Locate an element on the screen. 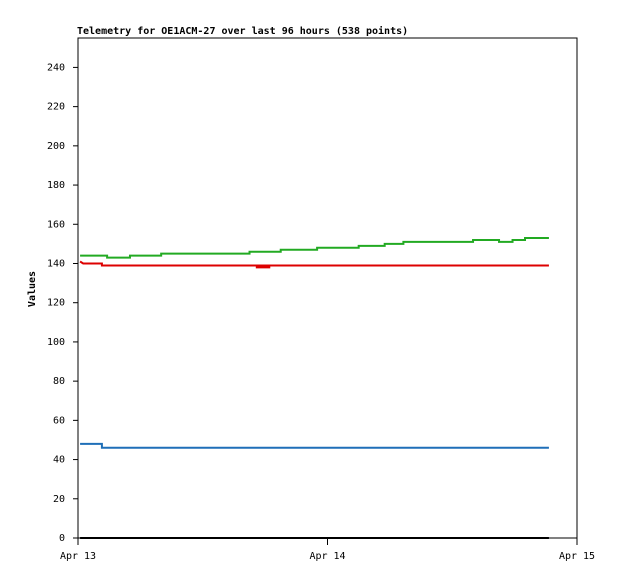  y-tick-label: 220 is located at coordinates (56, 107).